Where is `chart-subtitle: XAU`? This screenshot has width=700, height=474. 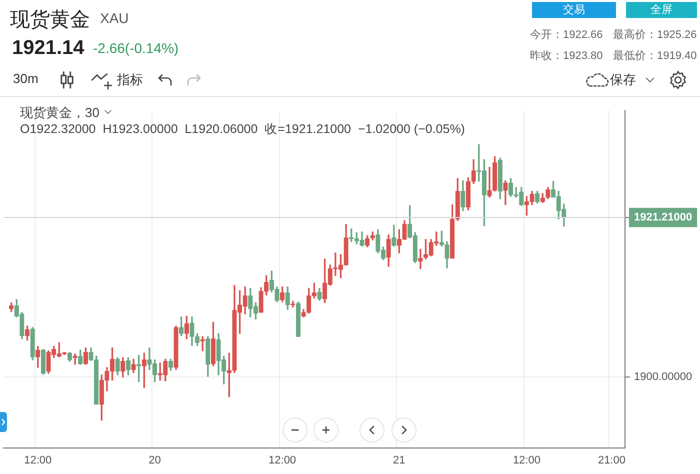 chart-subtitle: XAU is located at coordinates (114, 18).